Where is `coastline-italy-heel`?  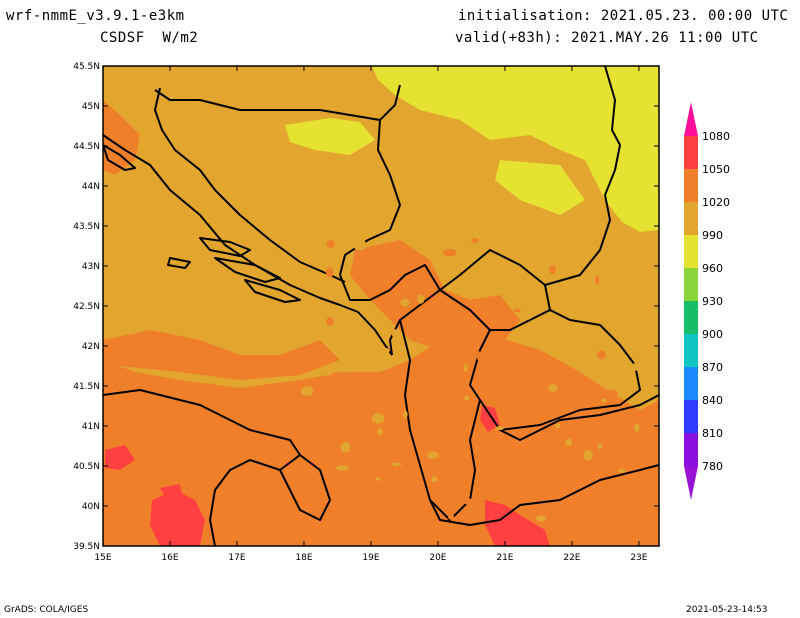
coastline-italy-heel is located at coordinates (305, 487).